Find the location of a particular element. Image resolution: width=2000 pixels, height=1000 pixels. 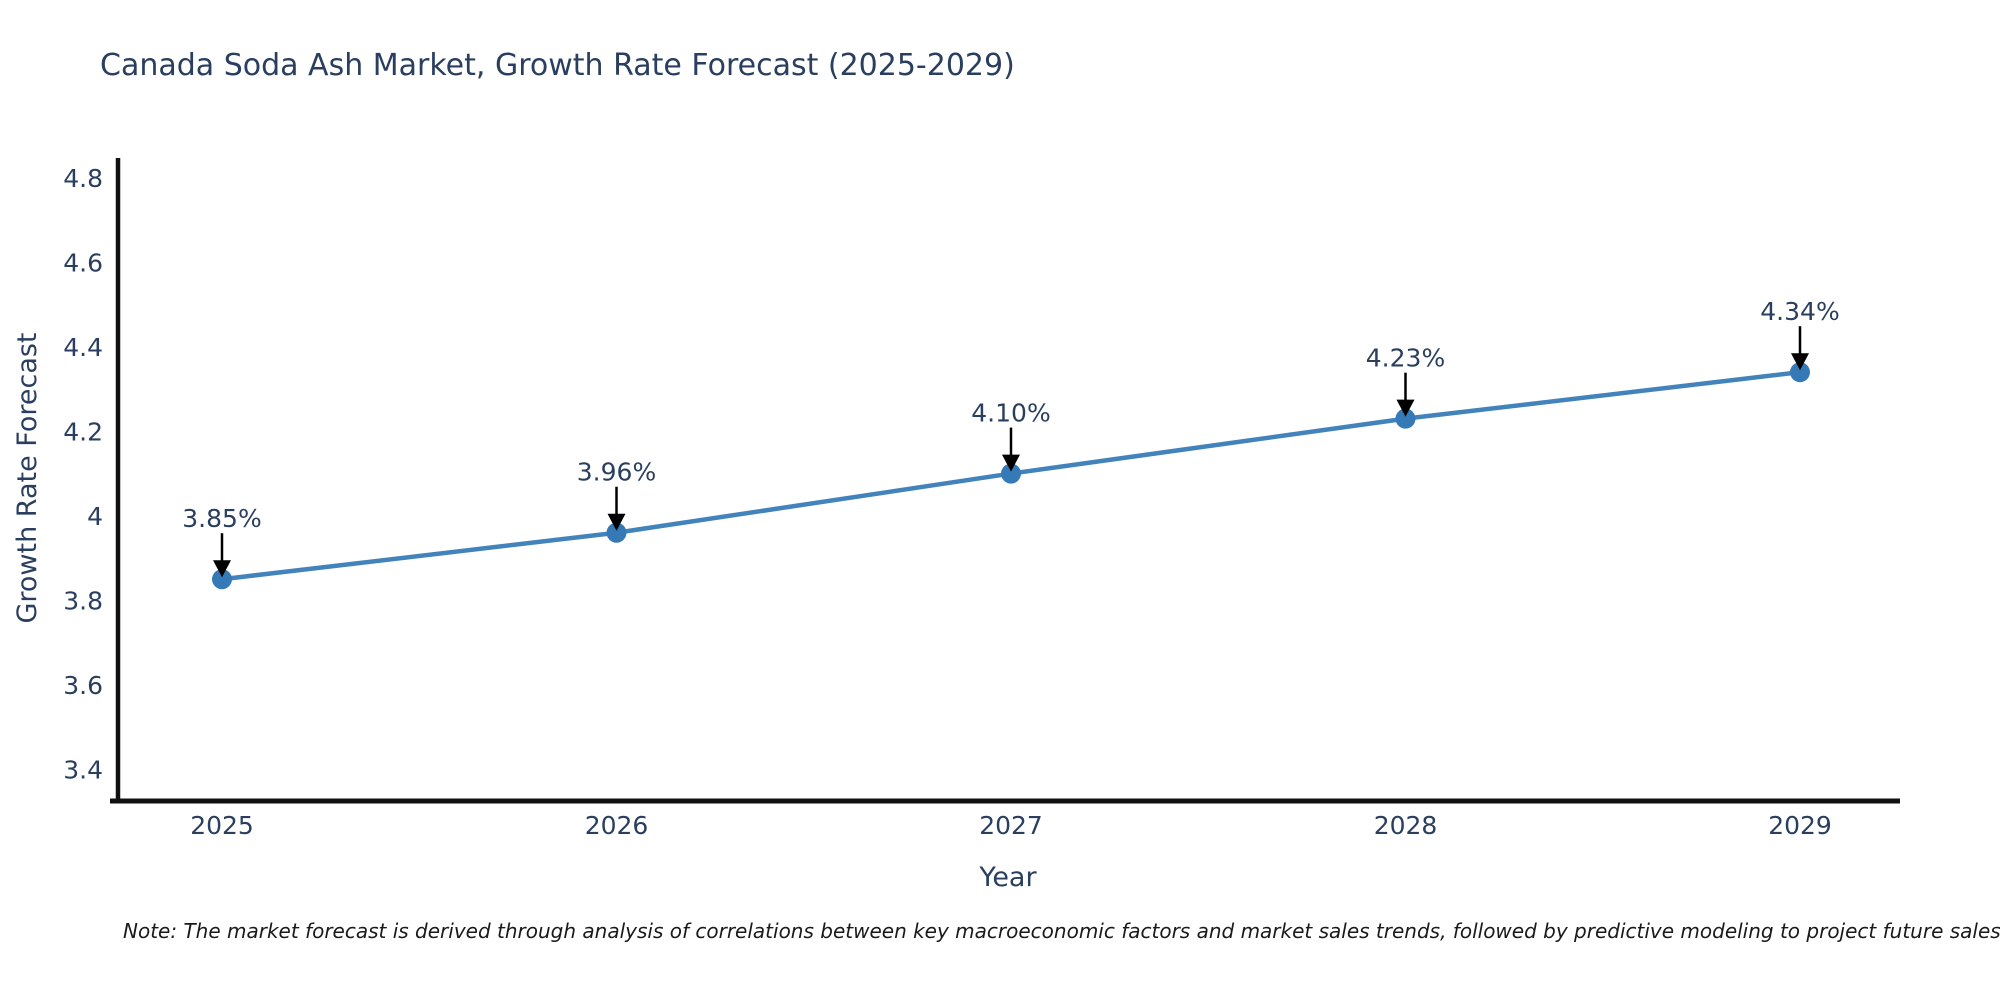

x-tick-label: 2027 is located at coordinates (1011, 825).